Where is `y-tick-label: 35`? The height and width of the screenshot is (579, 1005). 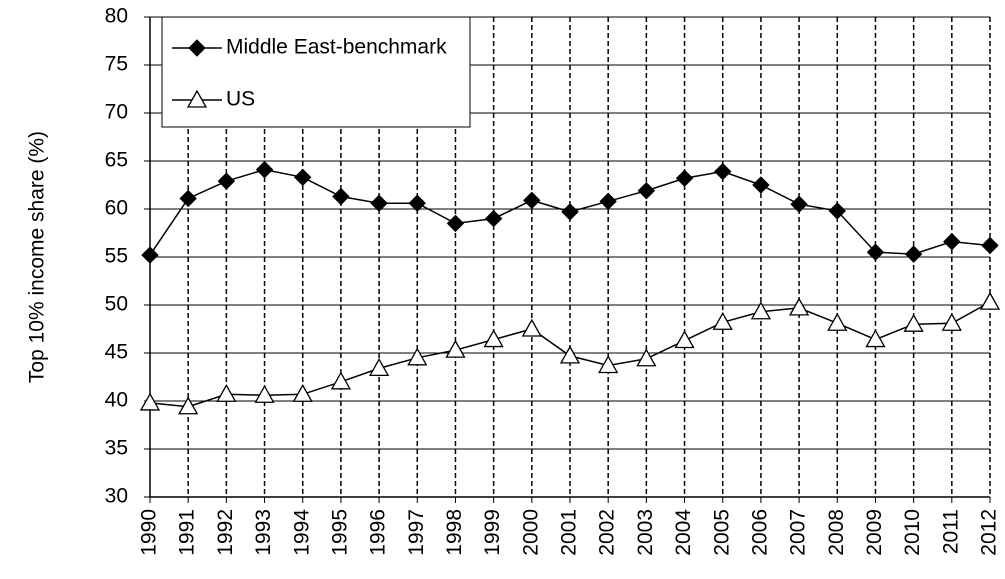 y-tick-label: 35 is located at coordinates (116, 448).